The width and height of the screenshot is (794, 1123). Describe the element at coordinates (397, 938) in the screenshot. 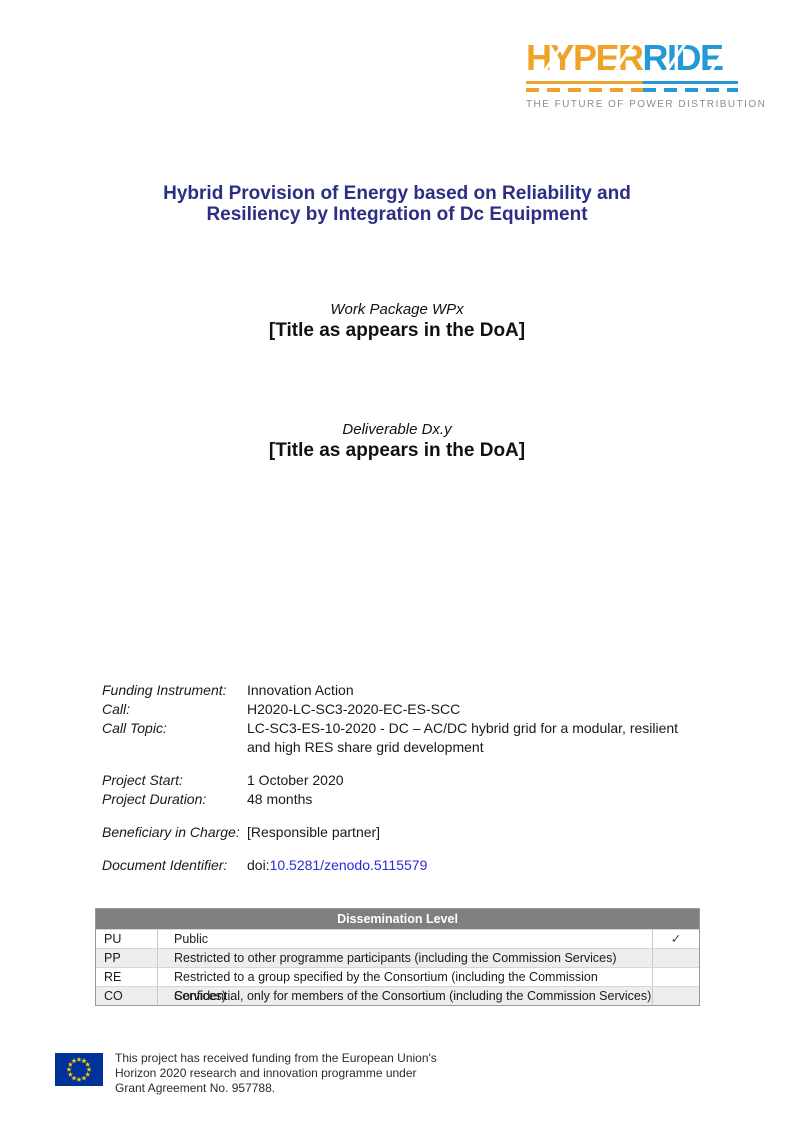

I see `table-row-pu: PU Public ✓` at that location.